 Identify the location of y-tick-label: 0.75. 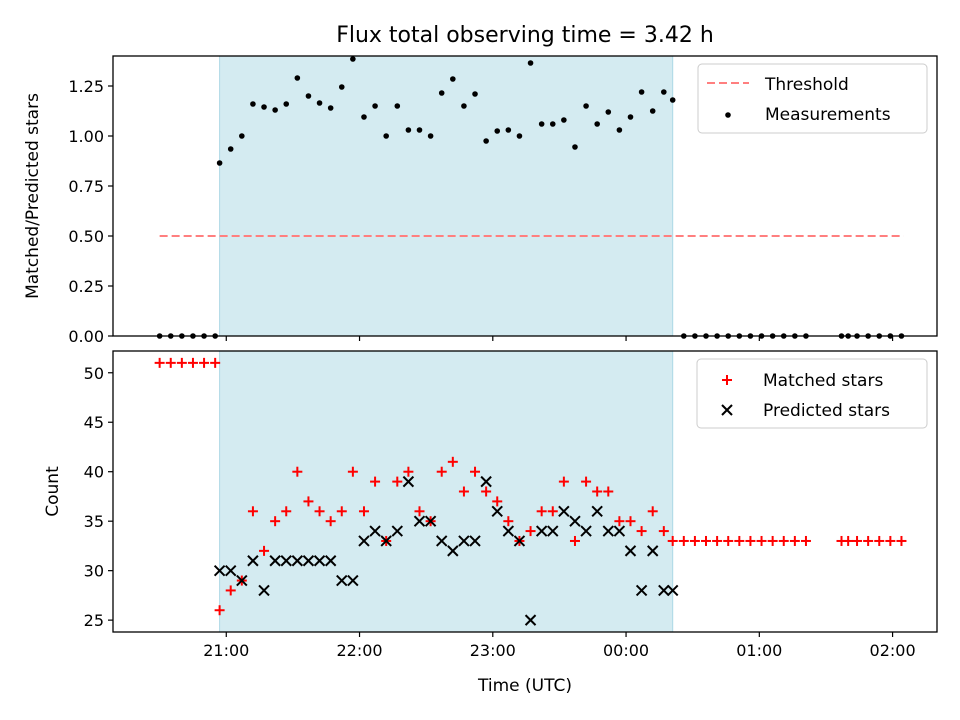
(86, 186).